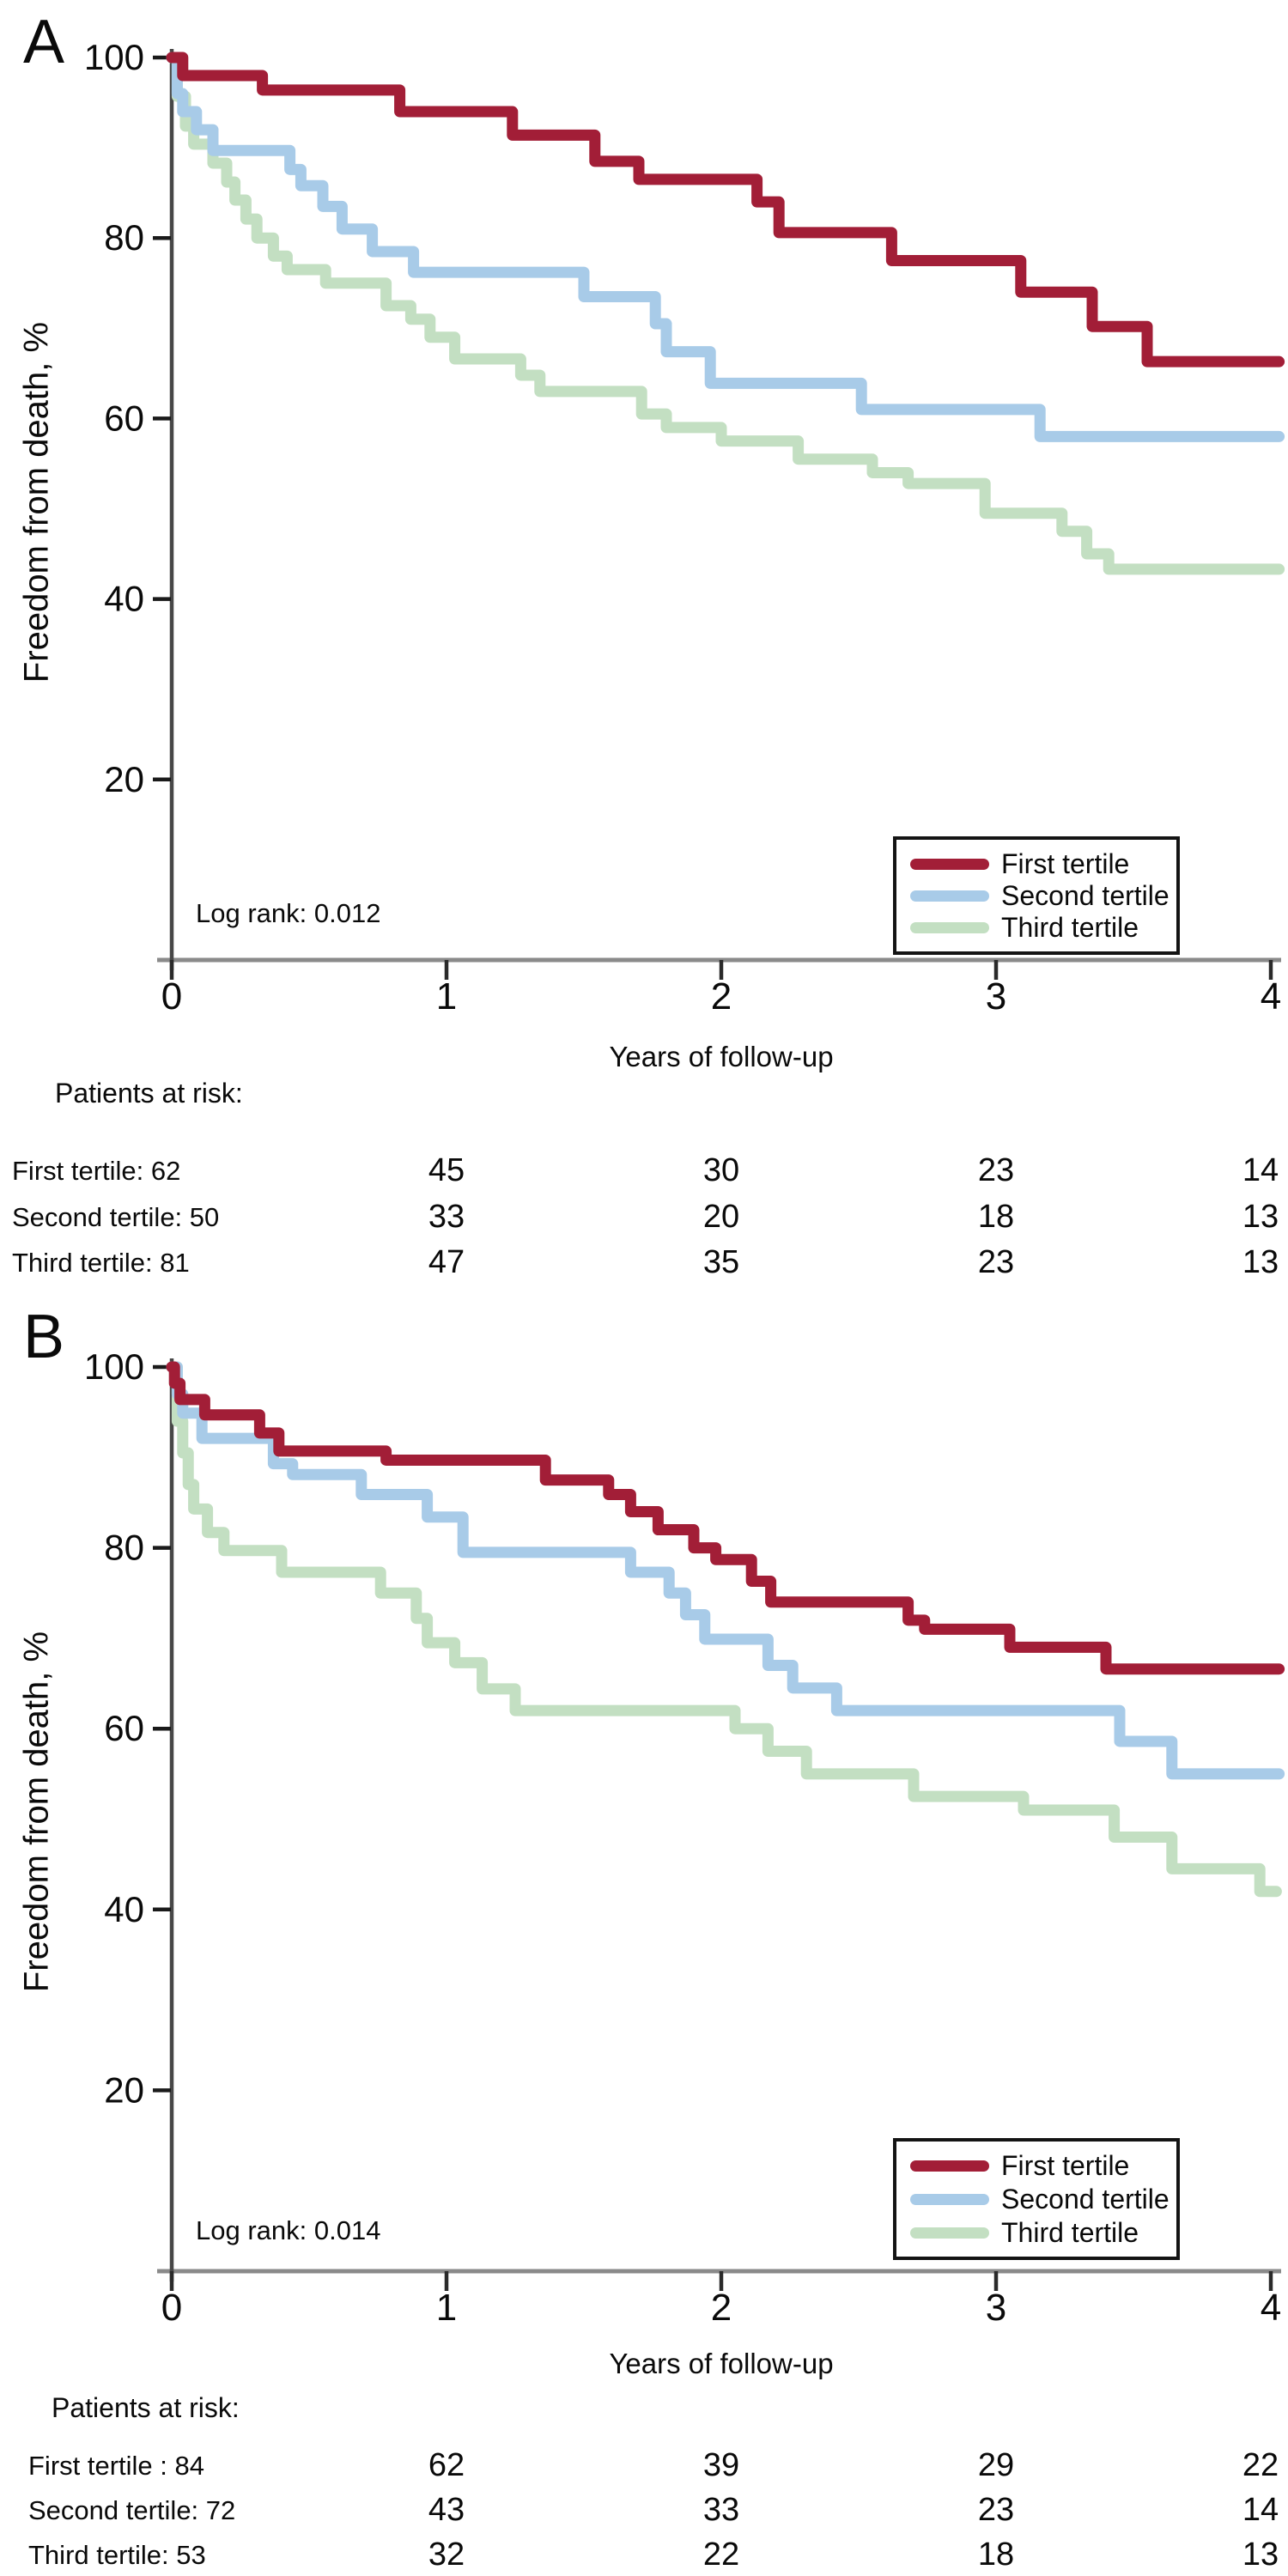  Describe the element at coordinates (146, 2407) in the screenshot. I see `panel-b-risk-heading: Patients at risk:` at that location.